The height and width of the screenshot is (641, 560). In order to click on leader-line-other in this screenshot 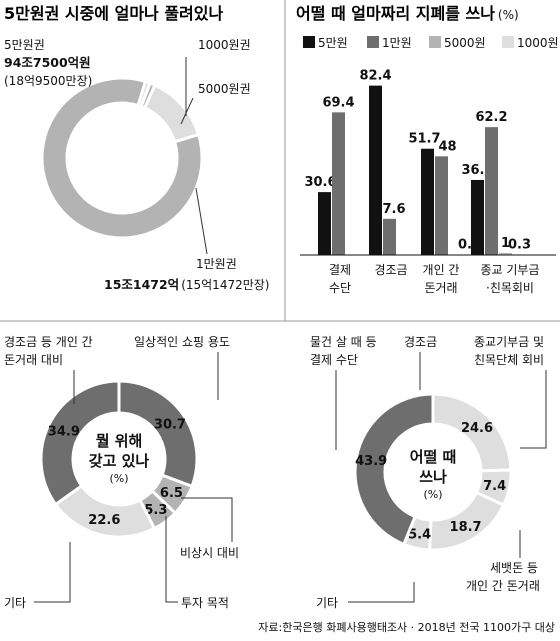, I will do `click(52, 572)`.